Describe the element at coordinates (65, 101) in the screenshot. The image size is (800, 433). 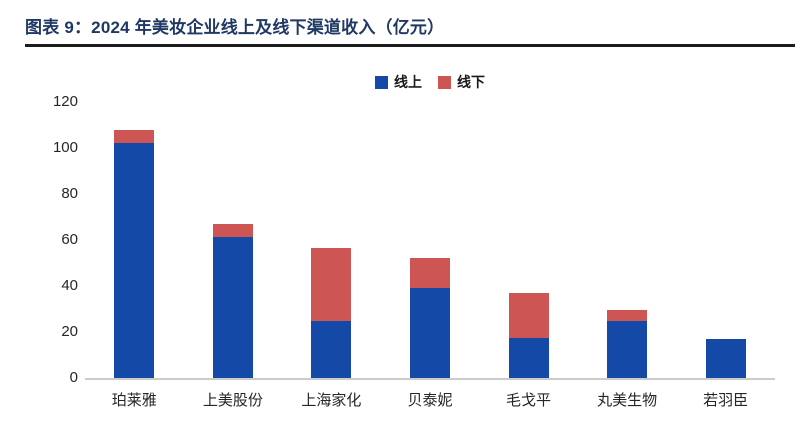
I see `y-tick-label: 120` at that location.